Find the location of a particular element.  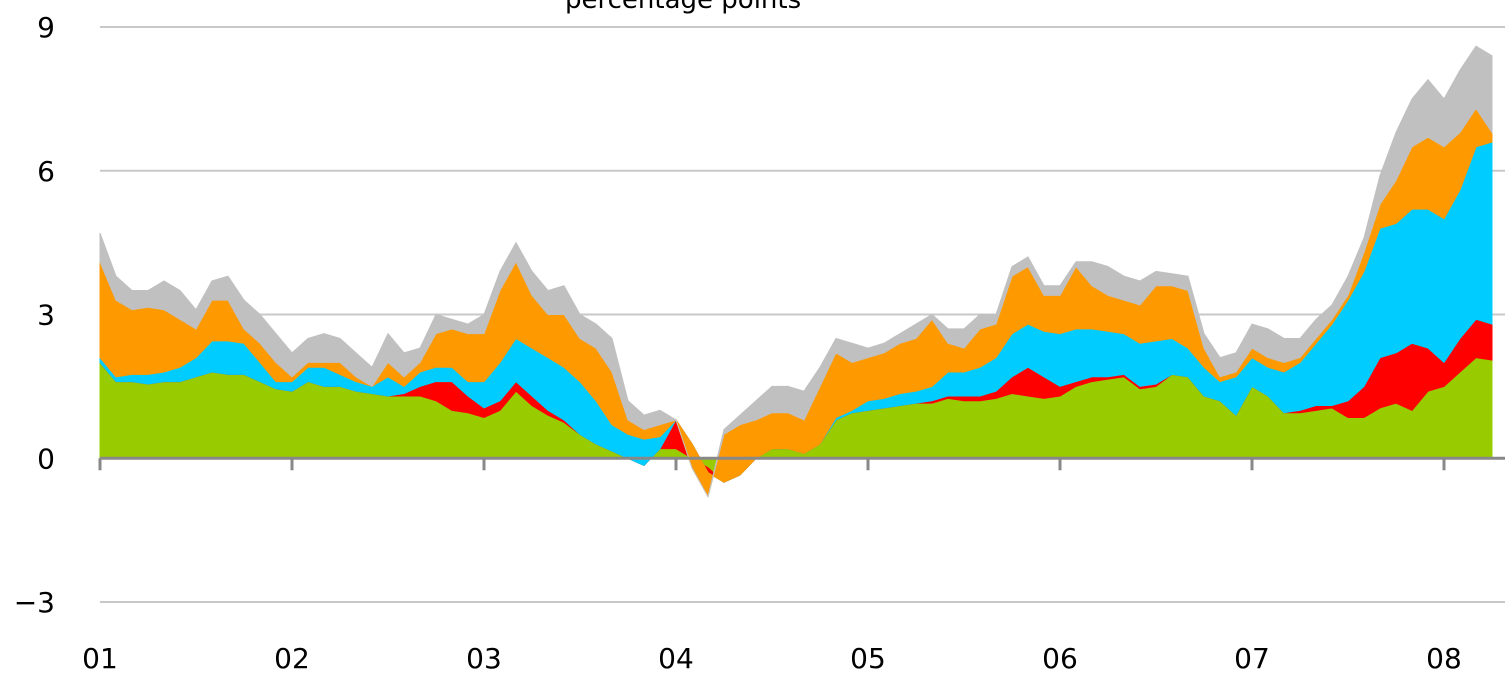

x-tick-label: 06 is located at coordinates (1060, 658).